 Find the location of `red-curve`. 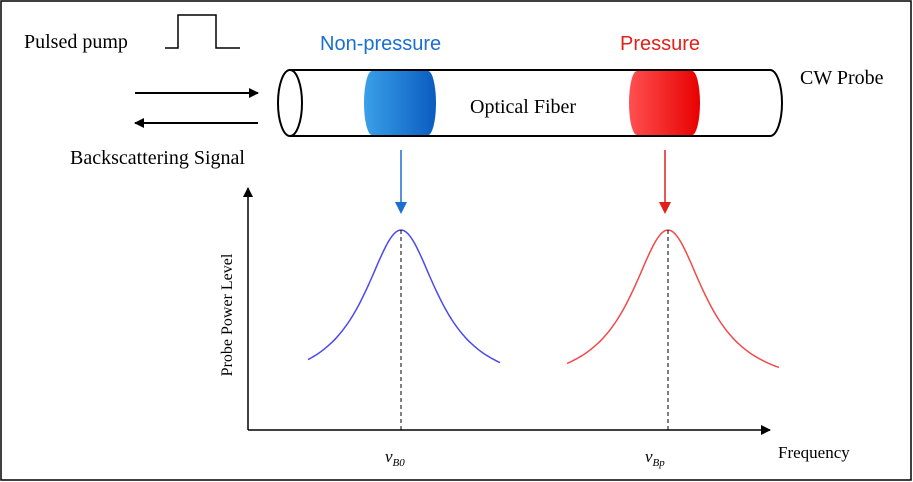

red-curve is located at coordinates (673, 299).